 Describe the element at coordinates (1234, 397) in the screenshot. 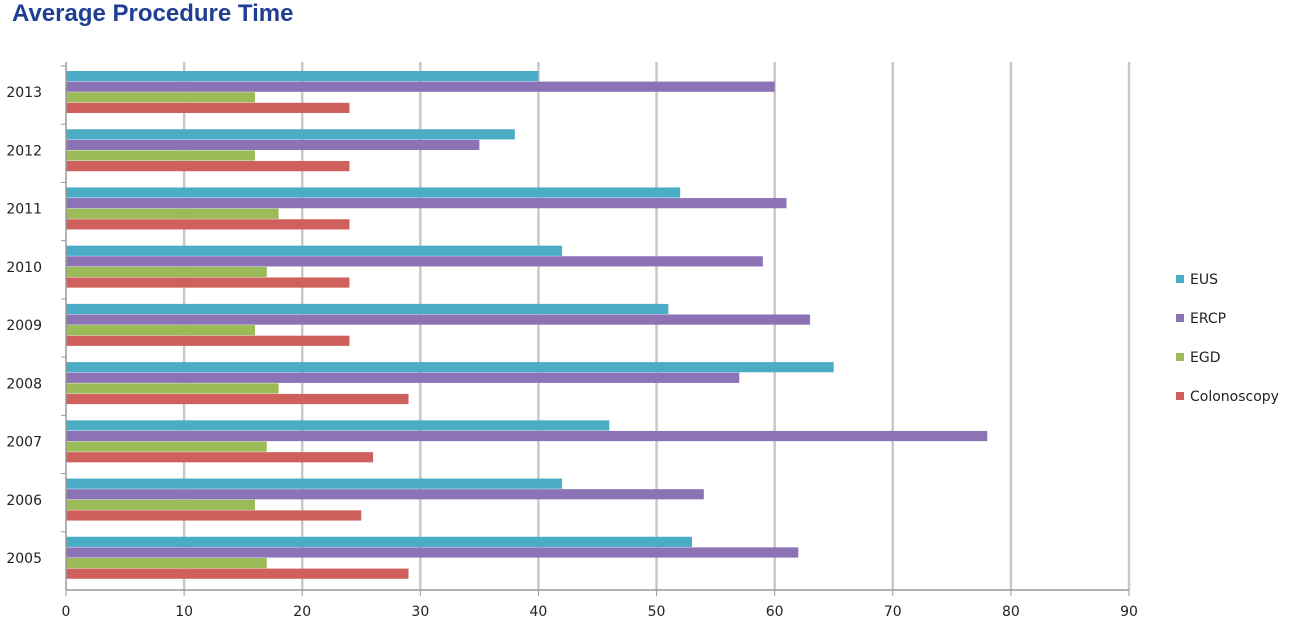

I see `legend-label-colonoscopy: Colonoscopy` at that location.